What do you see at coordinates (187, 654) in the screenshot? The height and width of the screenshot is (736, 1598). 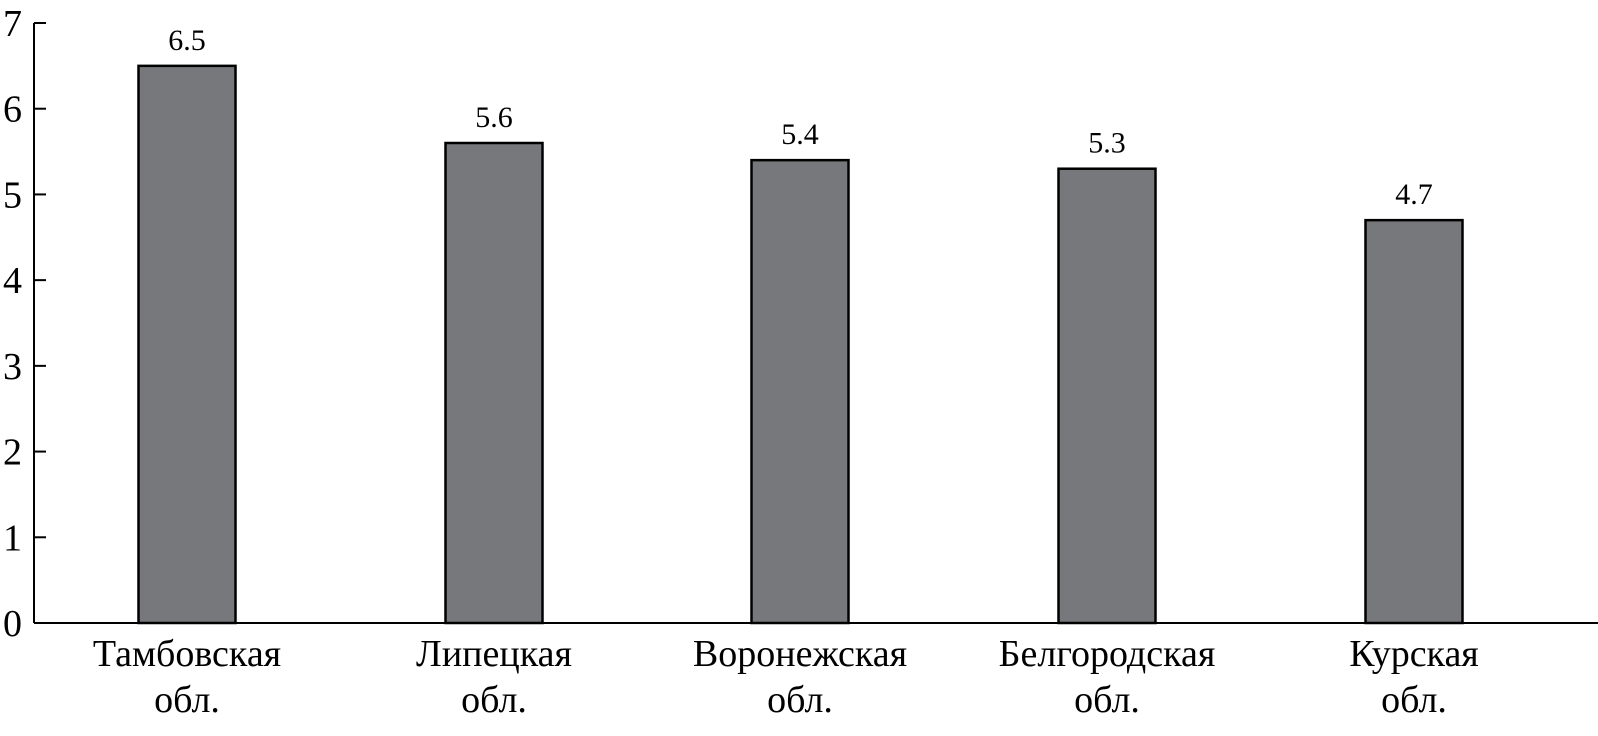 I see `x-category-label: Тамбовская` at bounding box center [187, 654].